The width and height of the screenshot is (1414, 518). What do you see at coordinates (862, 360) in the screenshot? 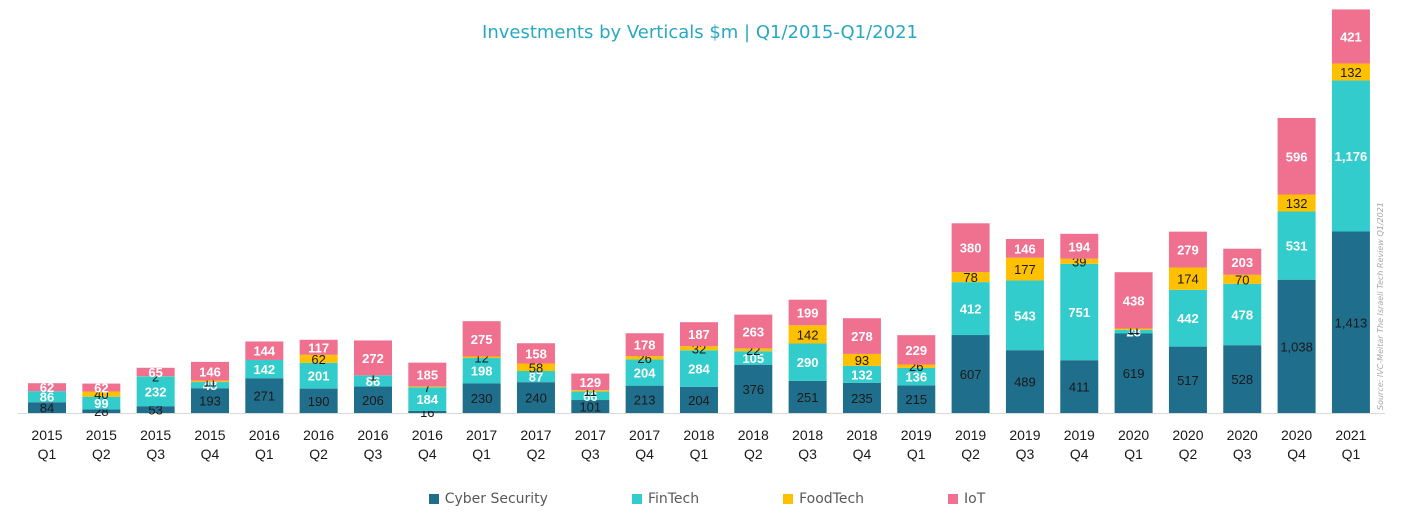
I see `data-label: 93` at bounding box center [862, 360].